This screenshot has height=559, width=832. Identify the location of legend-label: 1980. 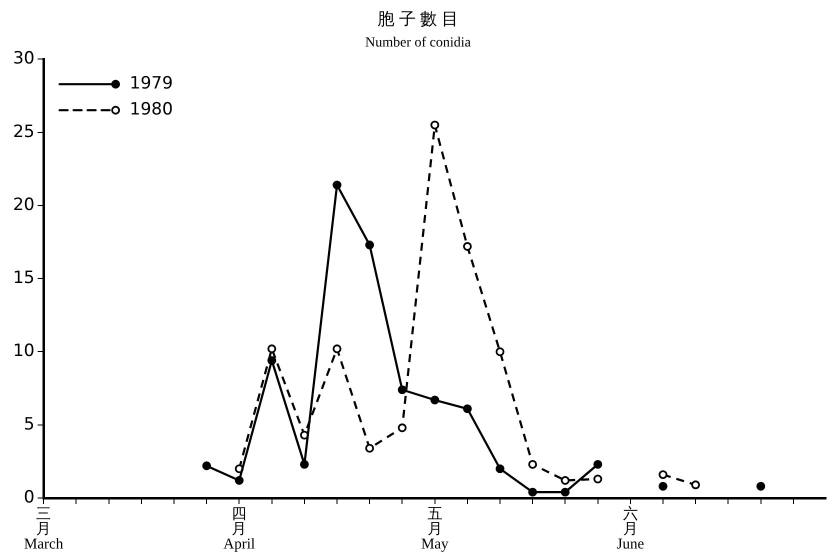
(151, 110).